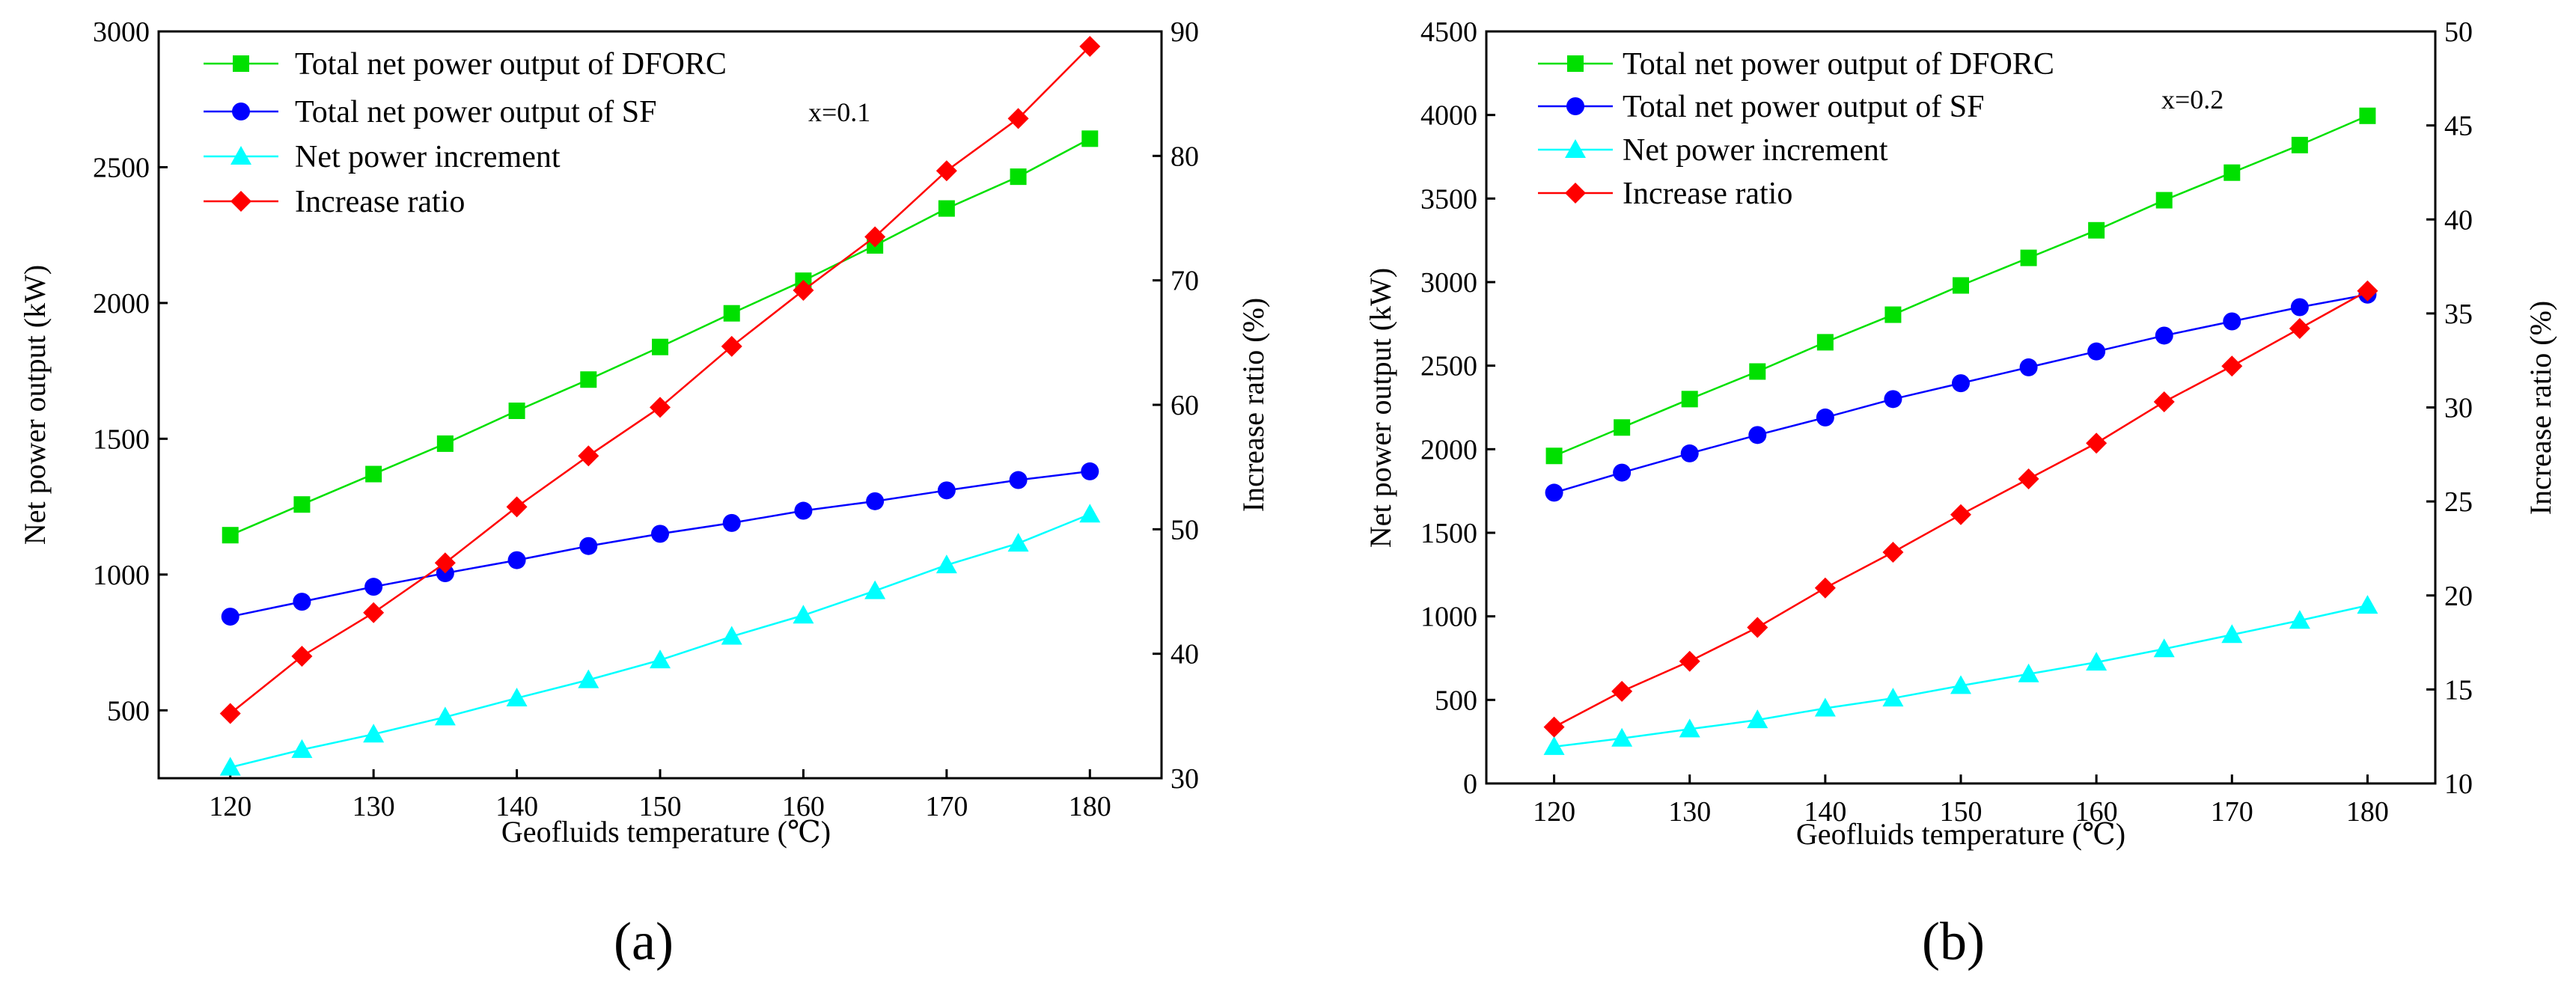 This screenshot has width=2576, height=984. What do you see at coordinates (1804, 107) in the screenshot?
I see `legend-label: Total net power output of SF` at bounding box center [1804, 107].